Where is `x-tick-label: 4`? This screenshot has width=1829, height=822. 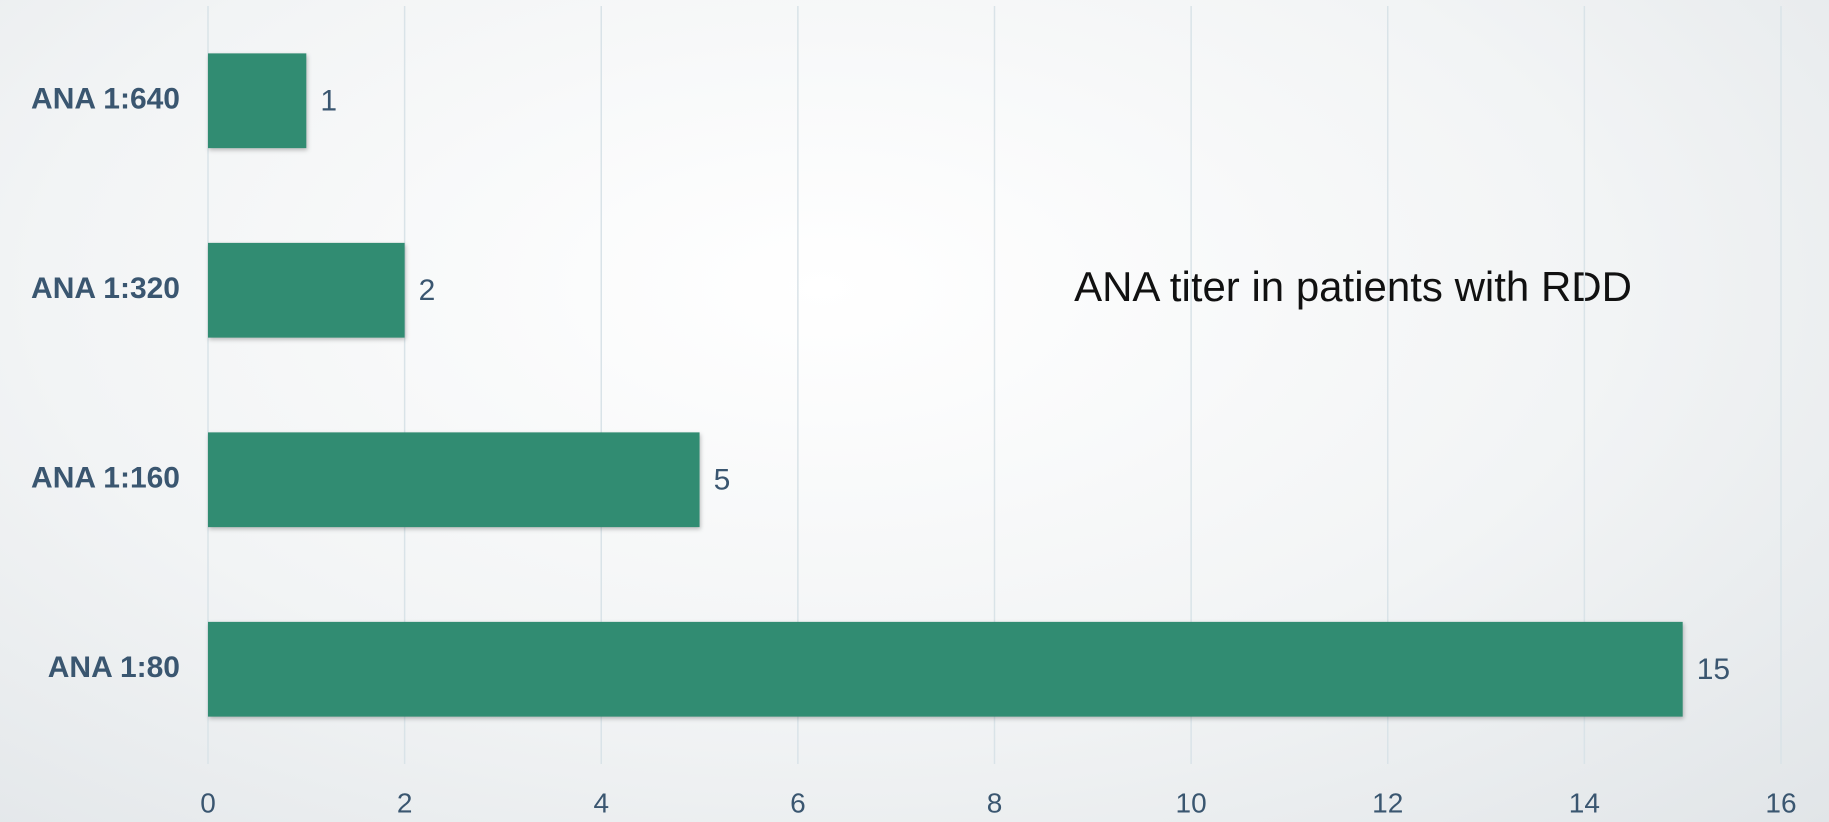
x-tick-label: 4 is located at coordinates (601, 802).